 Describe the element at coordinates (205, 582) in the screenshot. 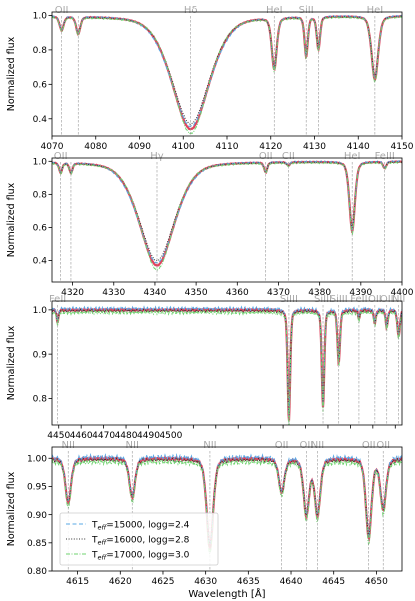

I see `x-tick-label-4-3: 4630` at that location.